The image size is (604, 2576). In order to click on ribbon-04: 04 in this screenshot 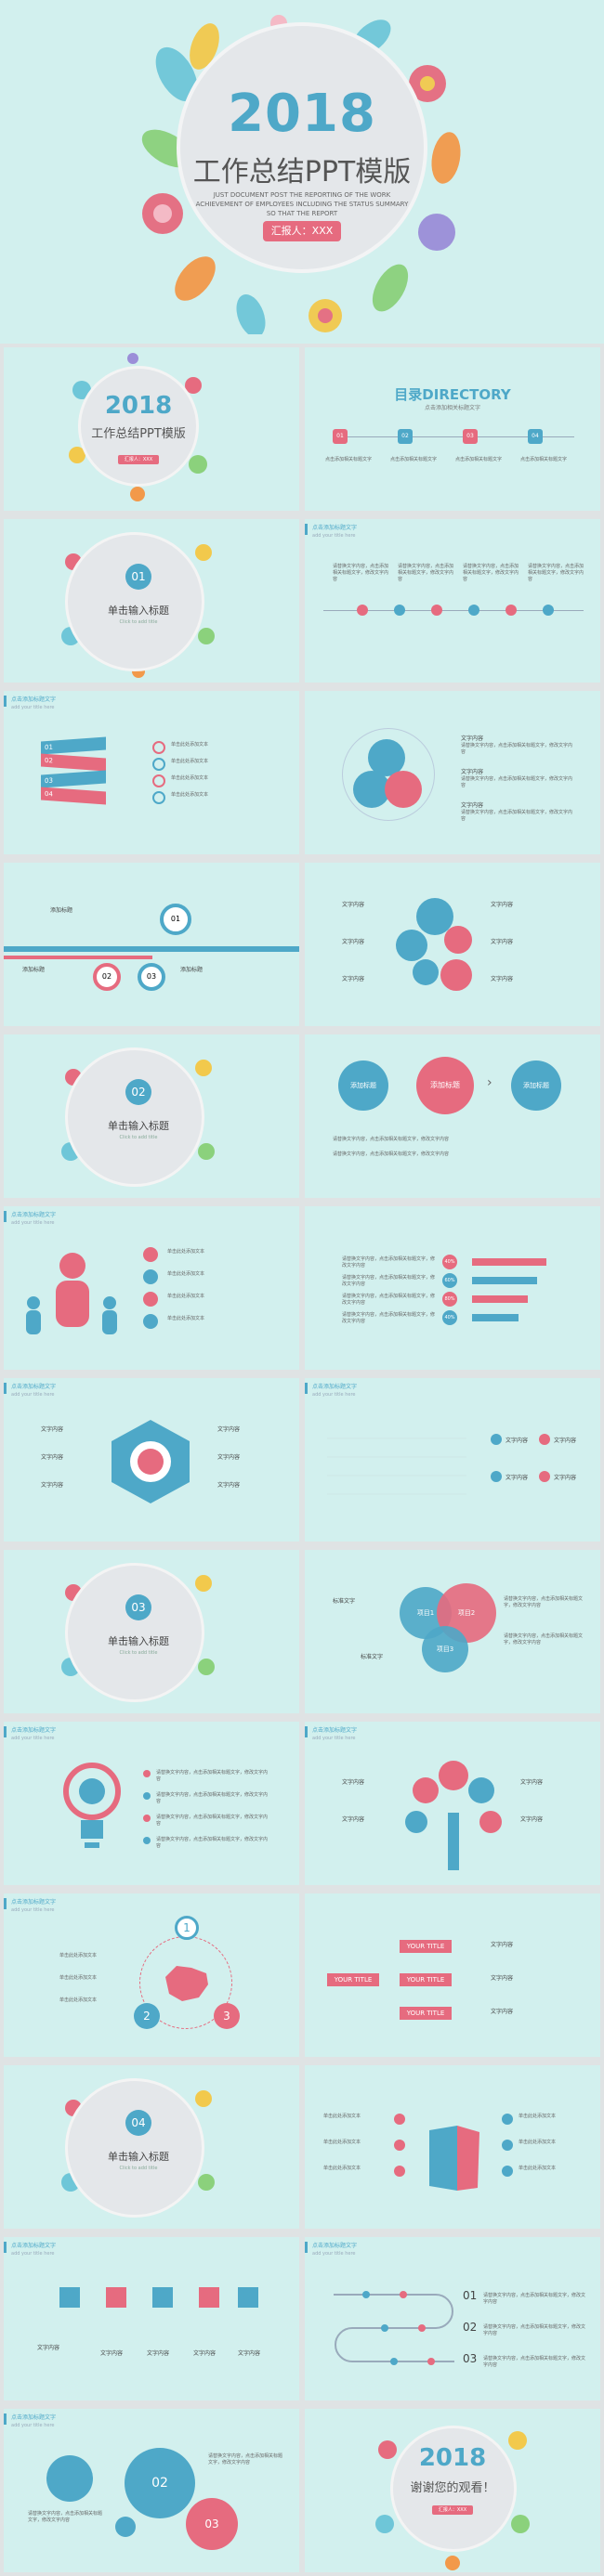, I will do `click(73, 796)`.